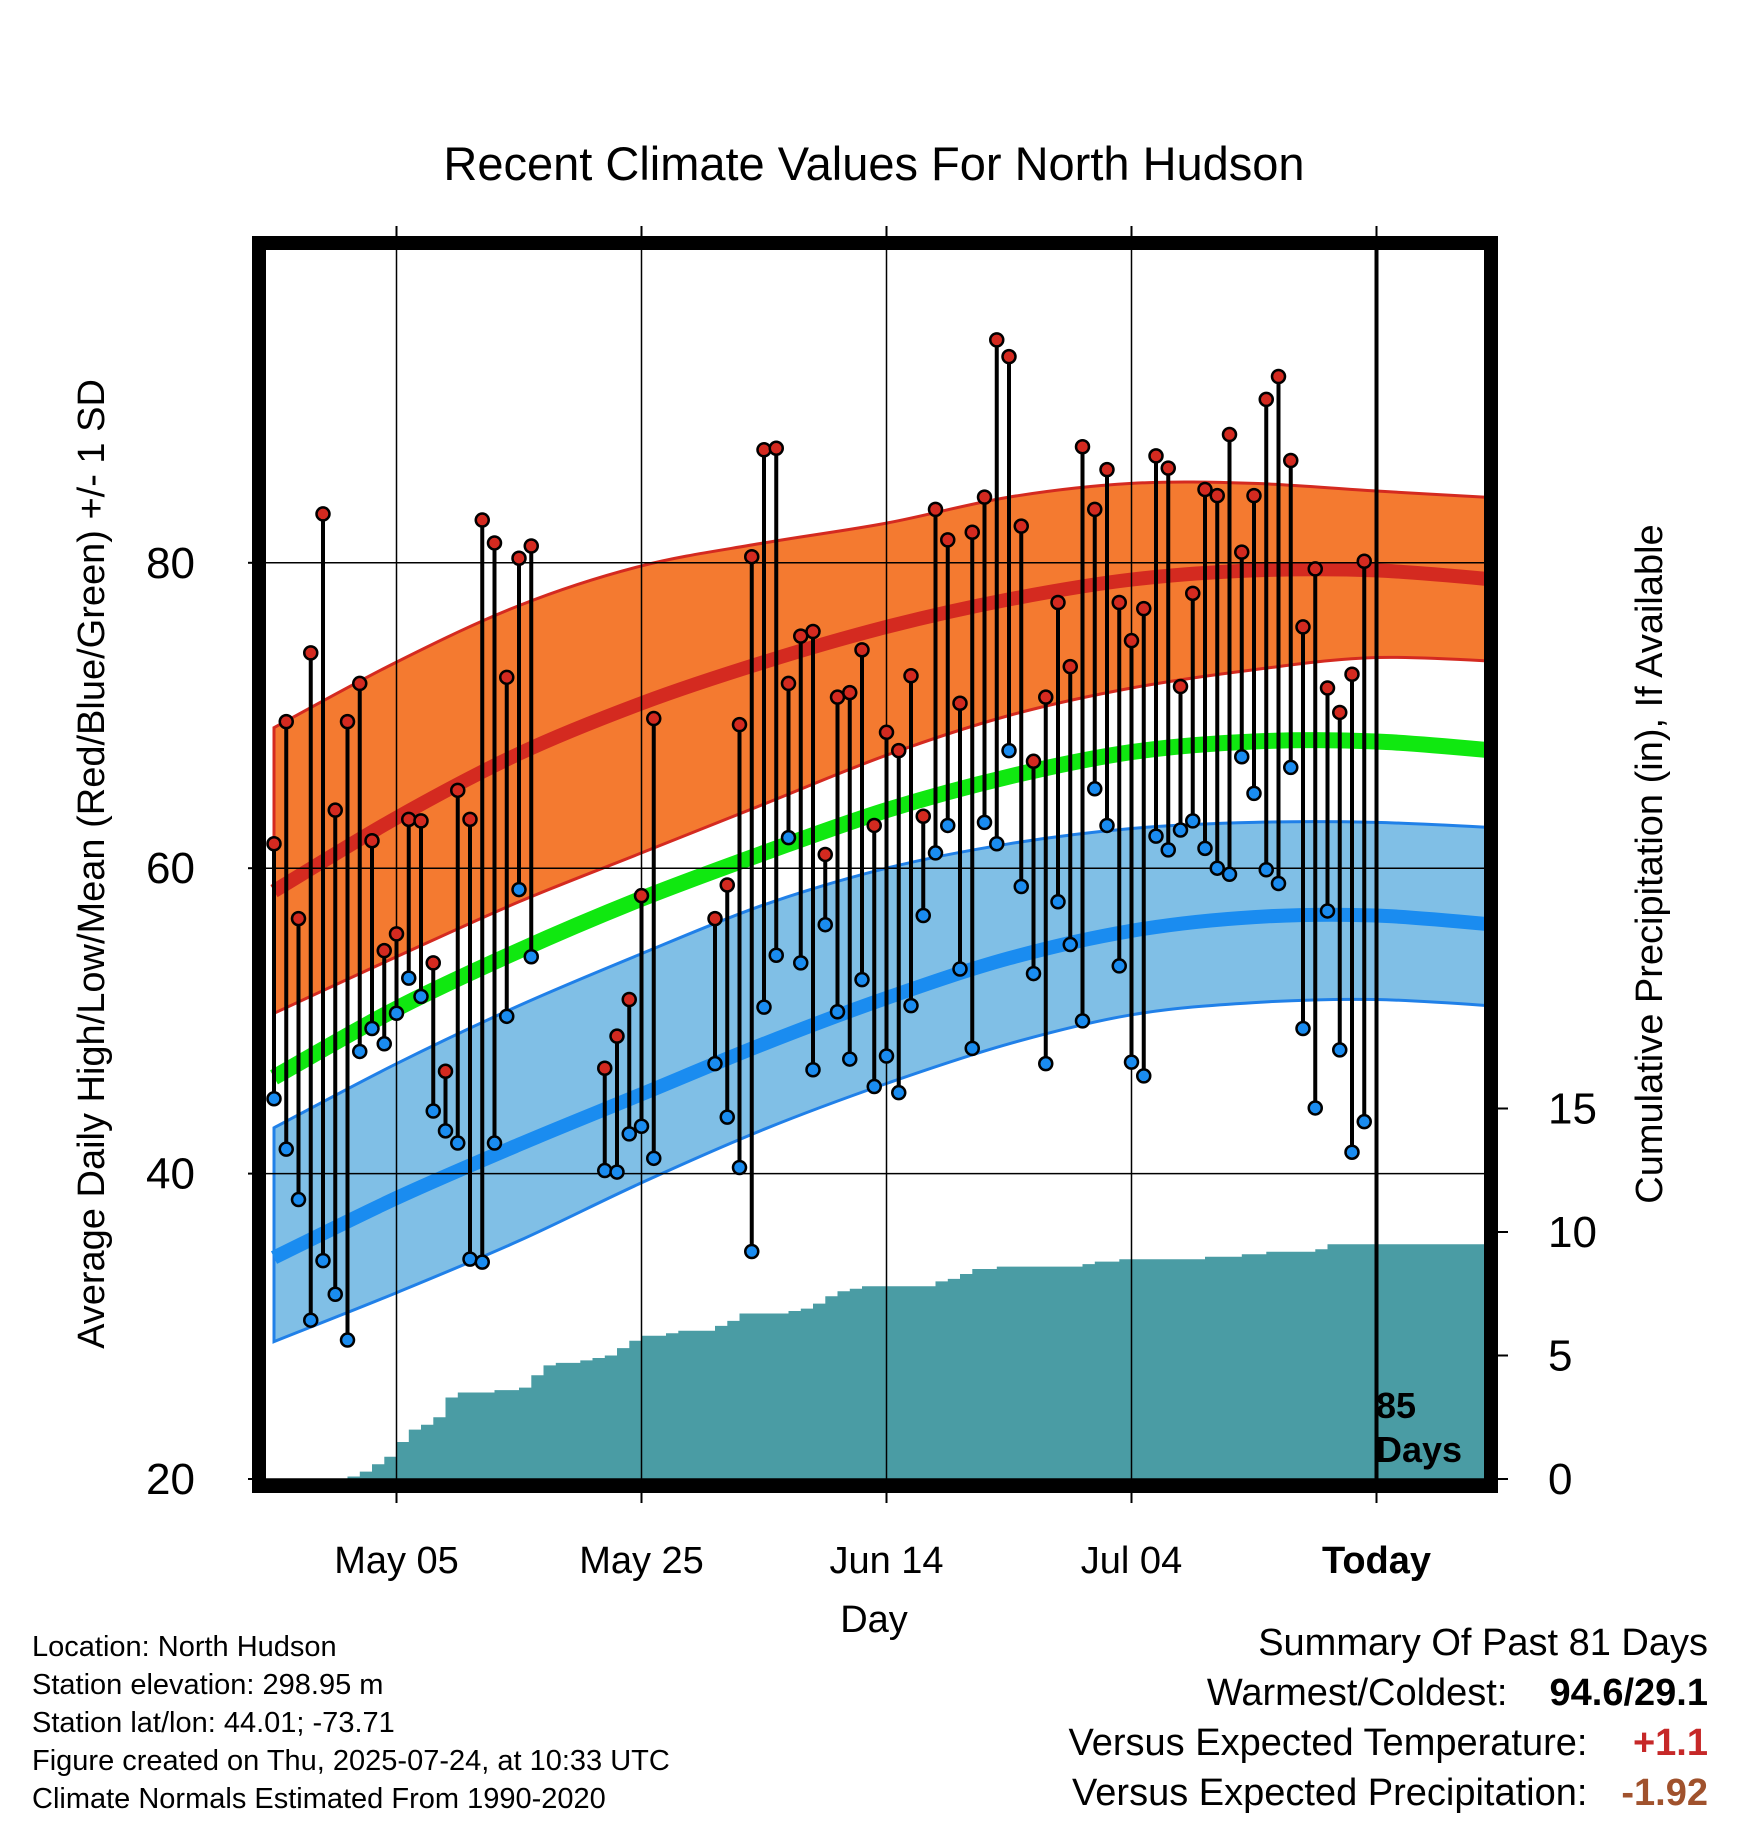 The width and height of the screenshot is (1748, 1828). I want to click on footer-location: Location: North Hudson, so click(184, 1647).